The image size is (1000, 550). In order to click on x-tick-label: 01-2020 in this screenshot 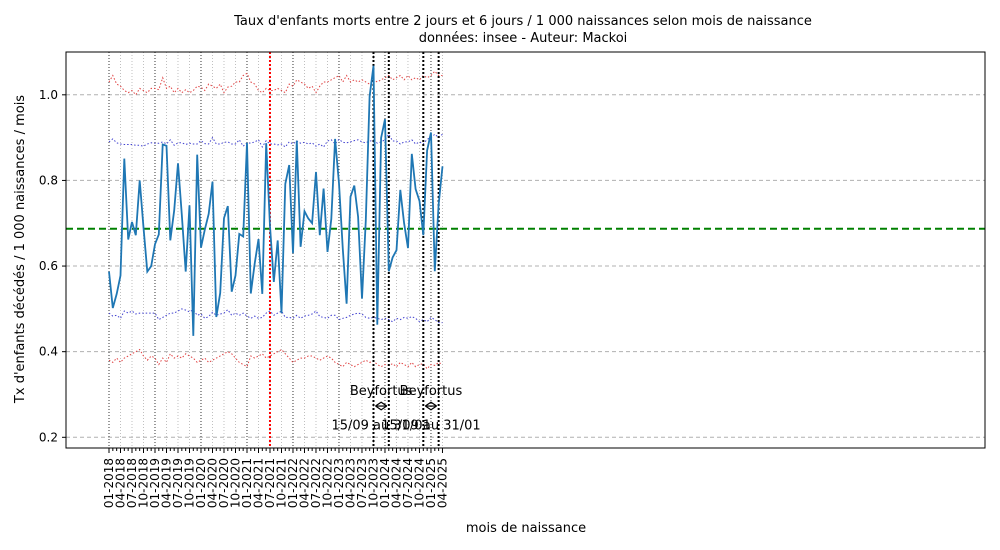, I will do `click(201, 483)`.